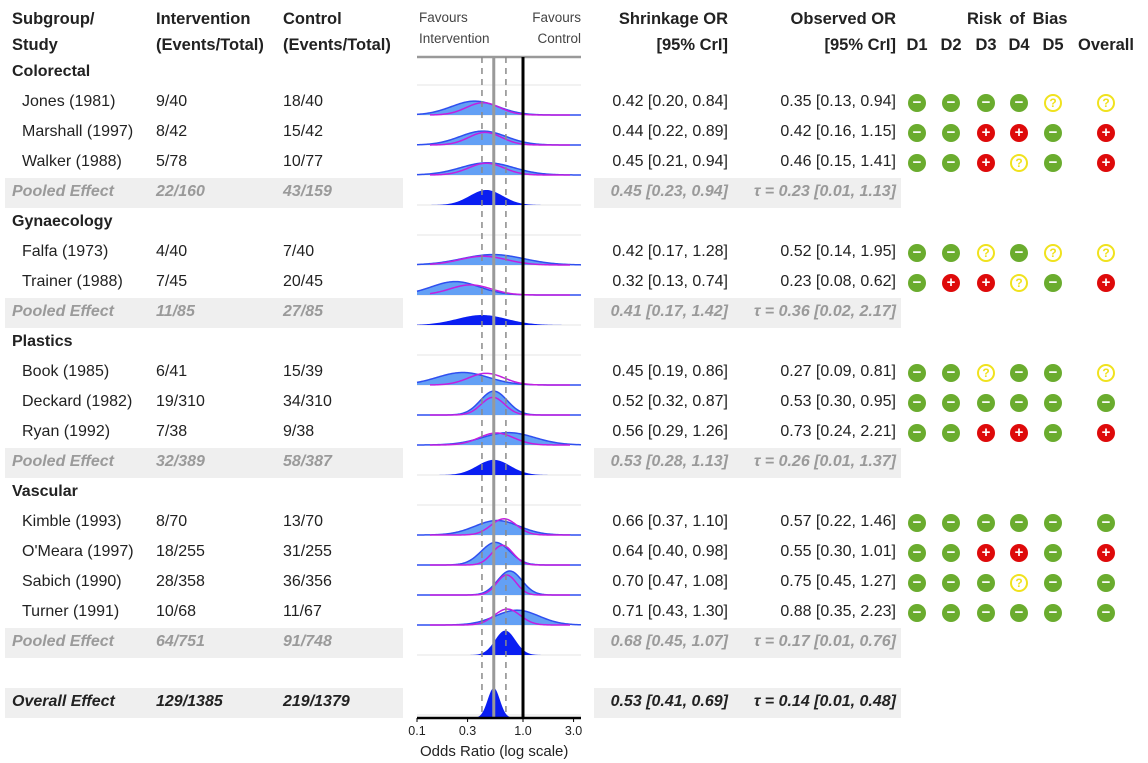  Describe the element at coordinates (670, 401) in the screenshot. I see `shrinkage-or: 0.52 [0.32, 0.87]` at that location.